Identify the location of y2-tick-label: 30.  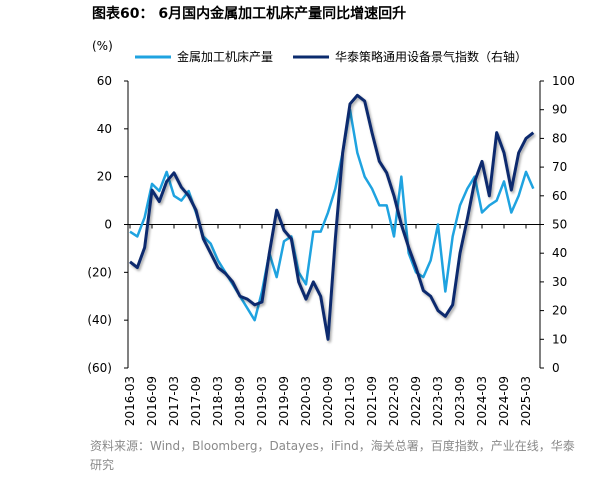
(559, 282).